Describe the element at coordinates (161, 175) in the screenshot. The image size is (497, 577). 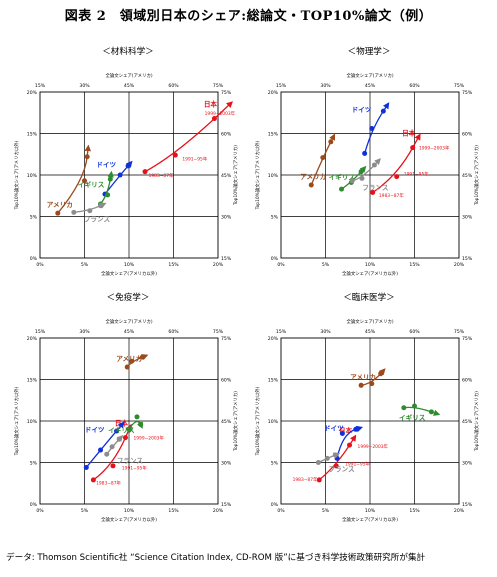
I see `period-annotation: 1983−87年` at that location.